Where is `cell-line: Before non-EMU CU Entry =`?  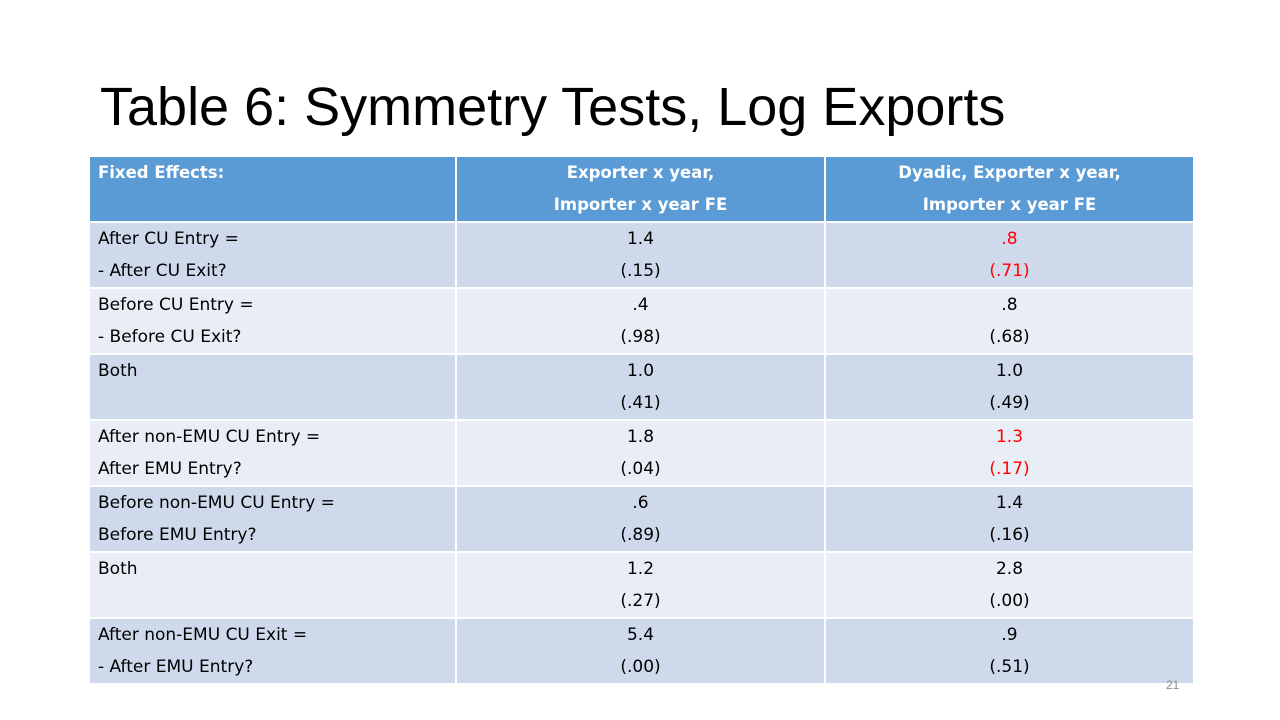 cell-line: Before non-EMU CU Entry = is located at coordinates (216, 503).